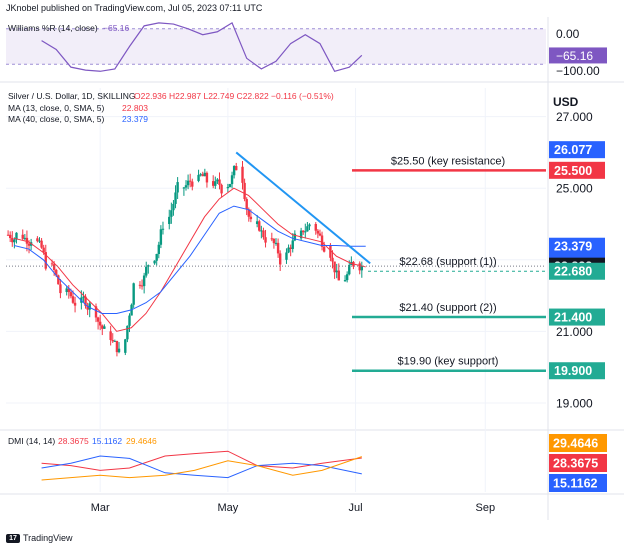 Image resolution: width=624 pixels, height=547 pixels. I want to click on dmi-price-tag-text: 28.3675, so click(575, 464).